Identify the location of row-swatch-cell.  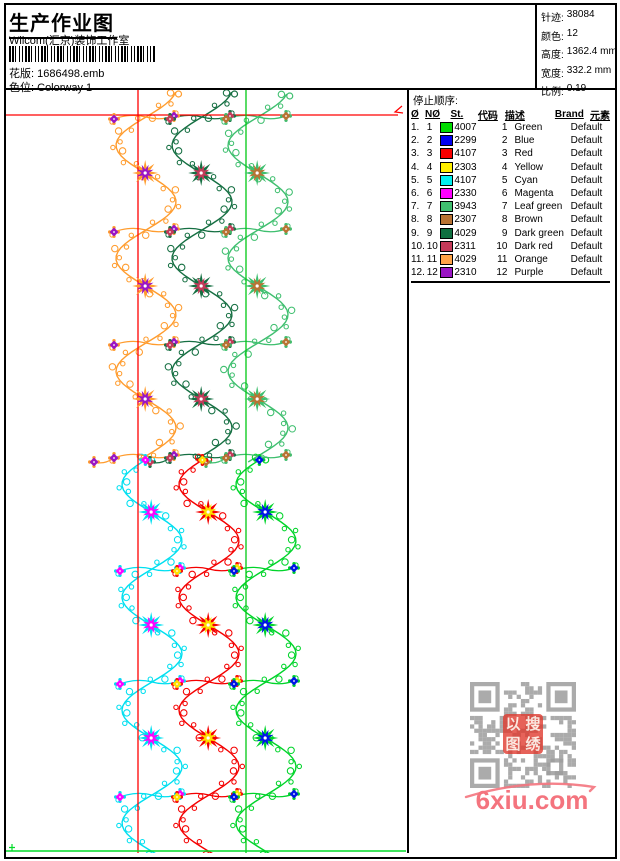
(447, 259).